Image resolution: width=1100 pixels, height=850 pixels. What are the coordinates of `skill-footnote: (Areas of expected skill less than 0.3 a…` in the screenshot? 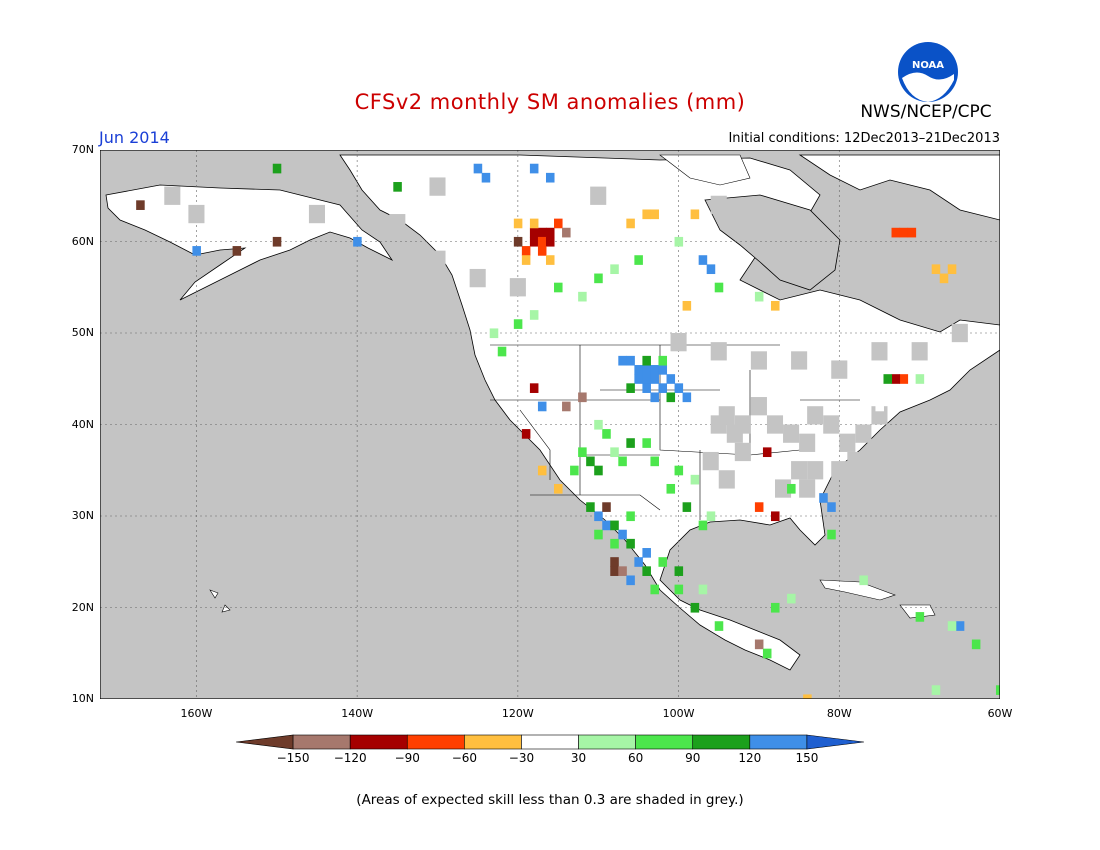 It's located at (550, 800).